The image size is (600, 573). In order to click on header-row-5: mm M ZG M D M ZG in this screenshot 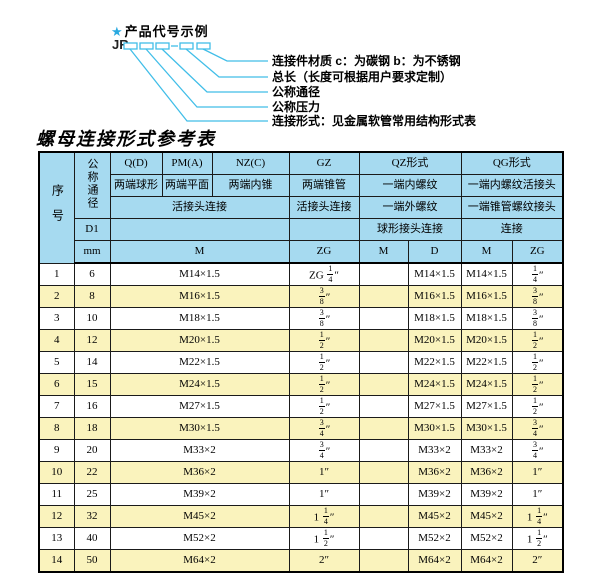, I will do `click(301, 252)`.